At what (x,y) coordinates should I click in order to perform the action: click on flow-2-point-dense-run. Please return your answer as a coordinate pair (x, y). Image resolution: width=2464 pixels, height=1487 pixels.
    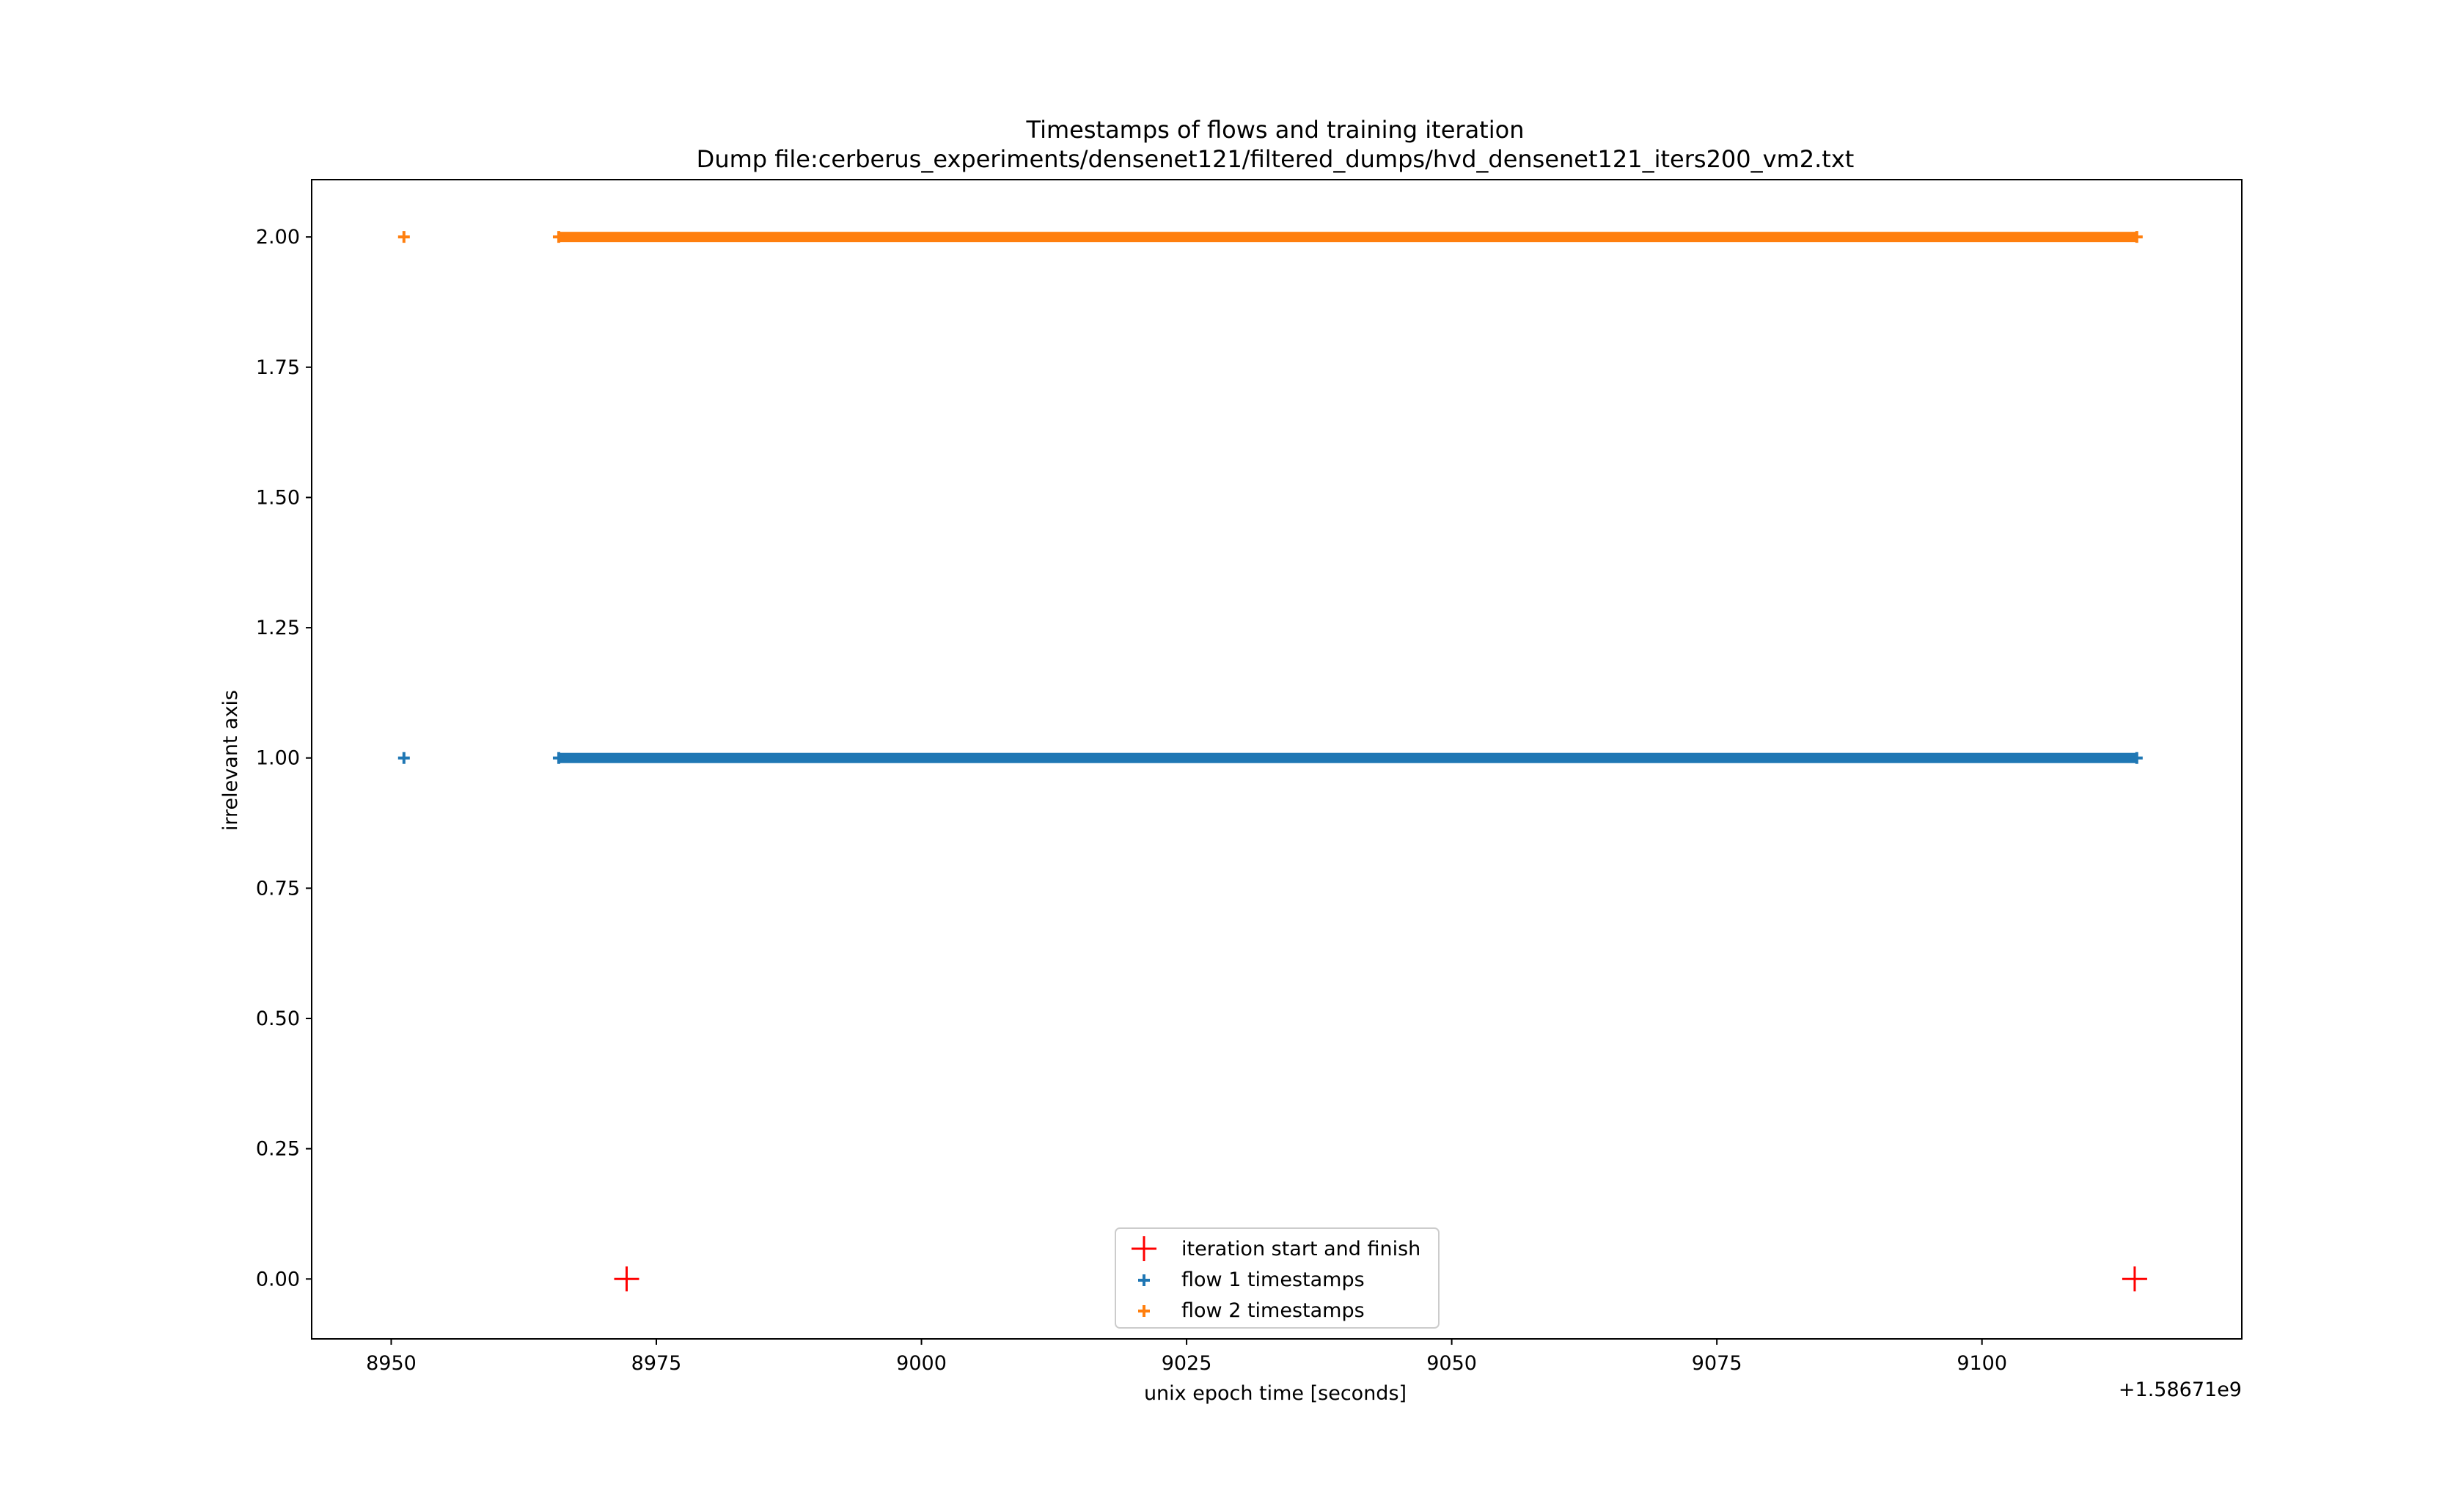
    Looking at the image, I should click on (1347, 237).